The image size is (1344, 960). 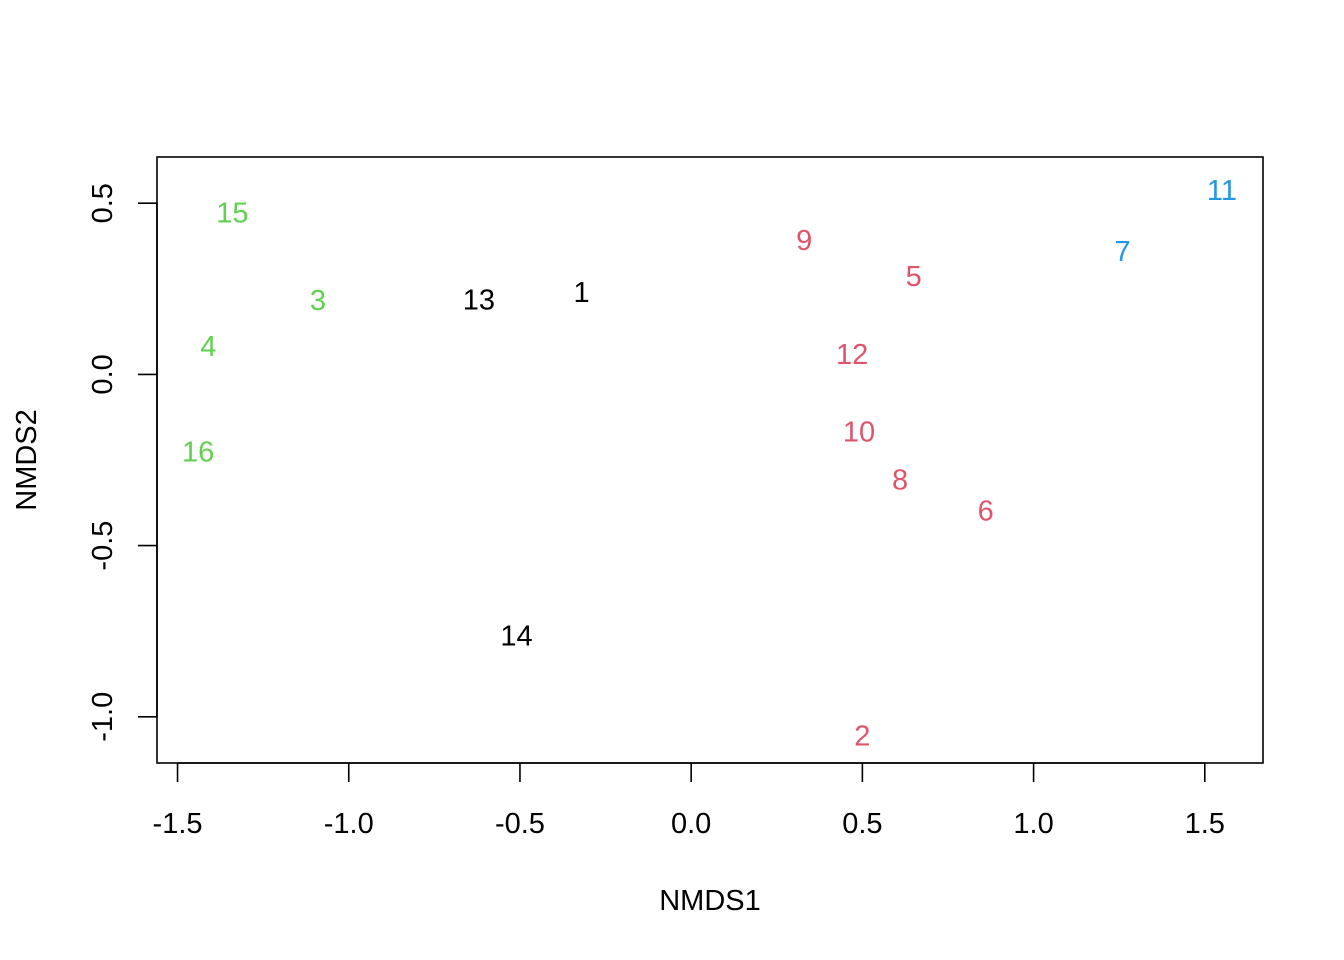 I want to click on x-axis: -1.5 -1.0 -0.5 0.0 0.5 1.0 1.5, so click(x=689, y=801).